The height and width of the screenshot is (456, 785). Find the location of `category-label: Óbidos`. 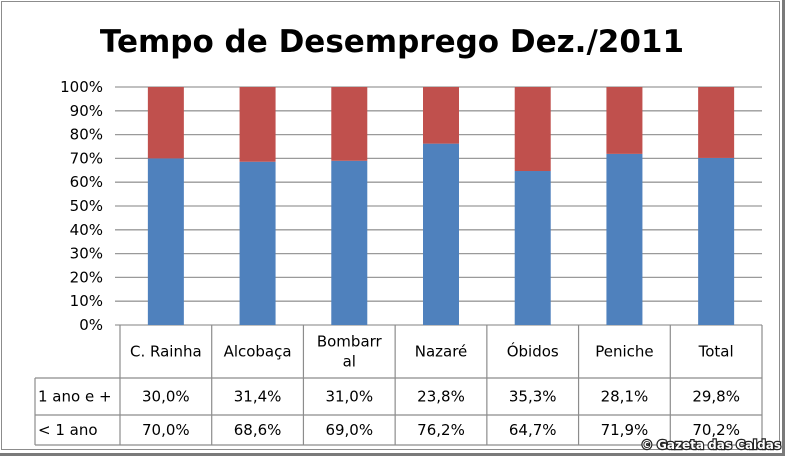

category-label: Óbidos is located at coordinates (533, 351).